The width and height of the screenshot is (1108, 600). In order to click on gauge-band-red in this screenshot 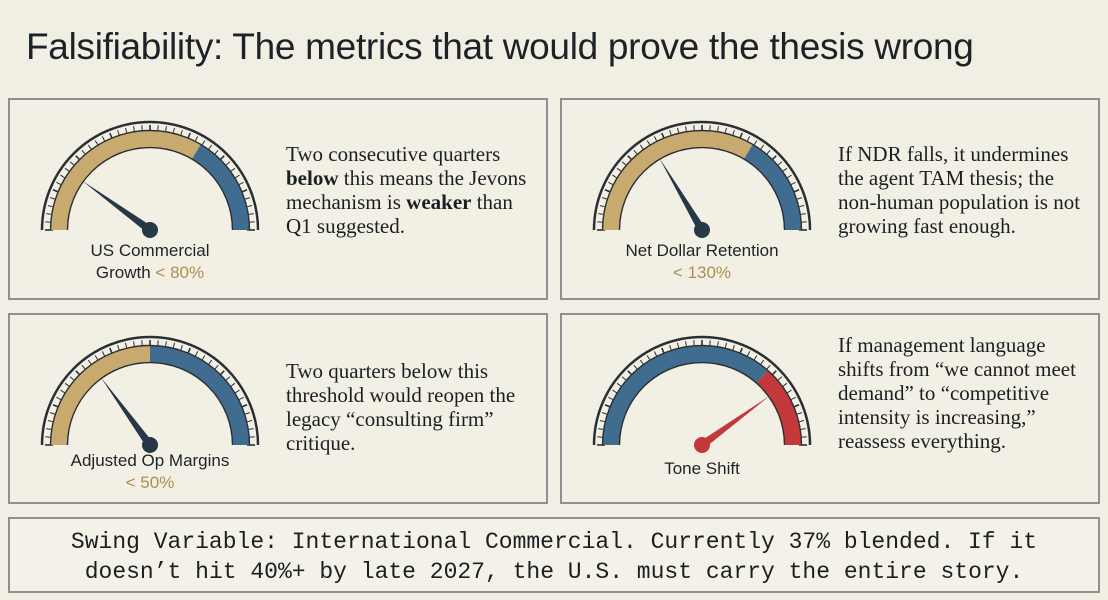, I will do `click(779, 408)`.